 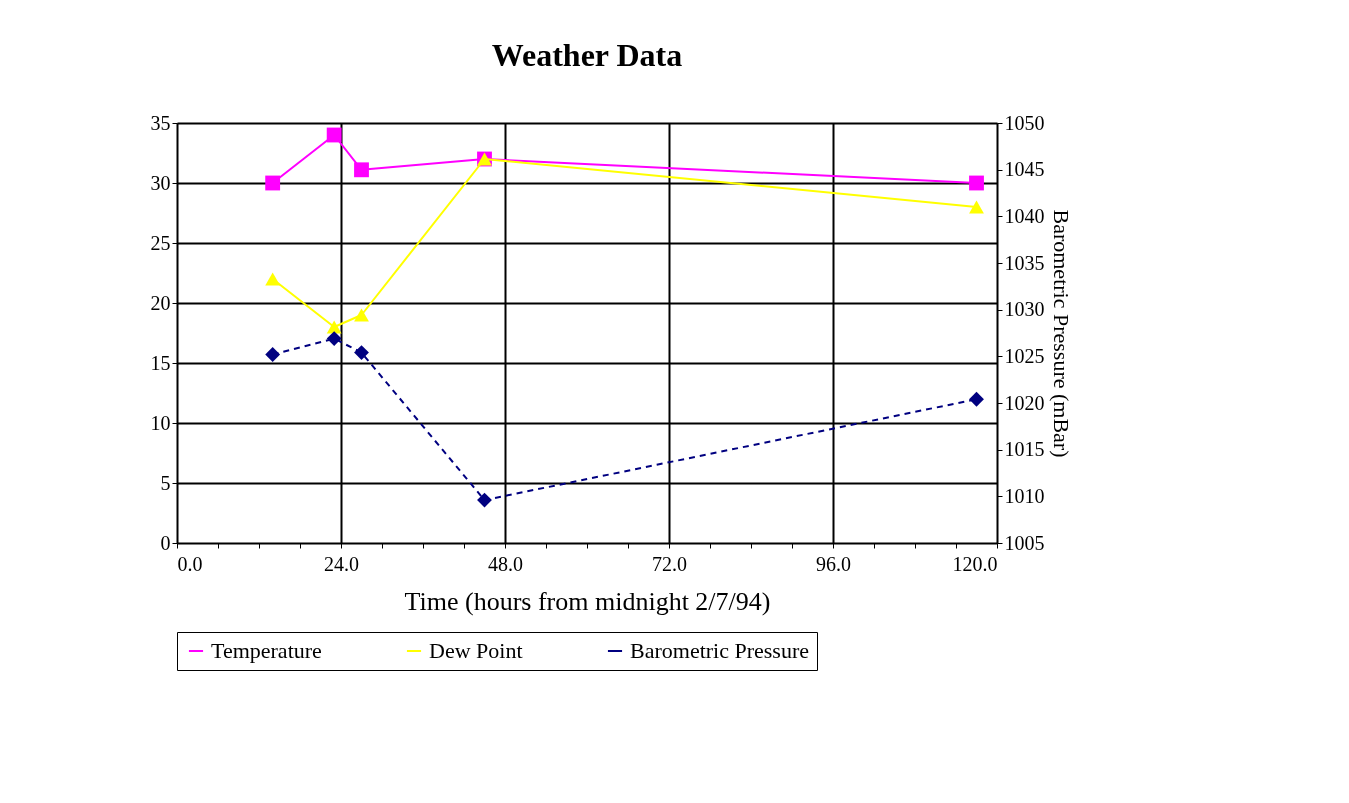 I want to click on y2-axis-title: Barometric Pressure (mBar), so click(x=1061, y=333).